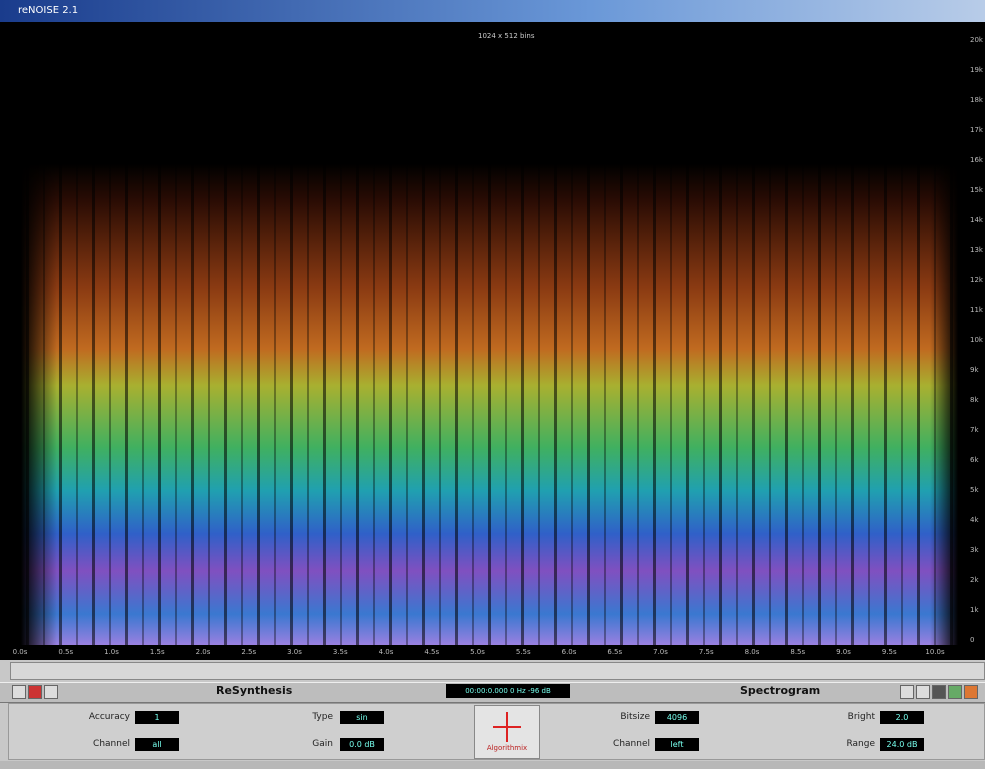 The height and width of the screenshot is (769, 985). What do you see at coordinates (976, 190) in the screenshot?
I see `frequency-label: 15k` at bounding box center [976, 190].